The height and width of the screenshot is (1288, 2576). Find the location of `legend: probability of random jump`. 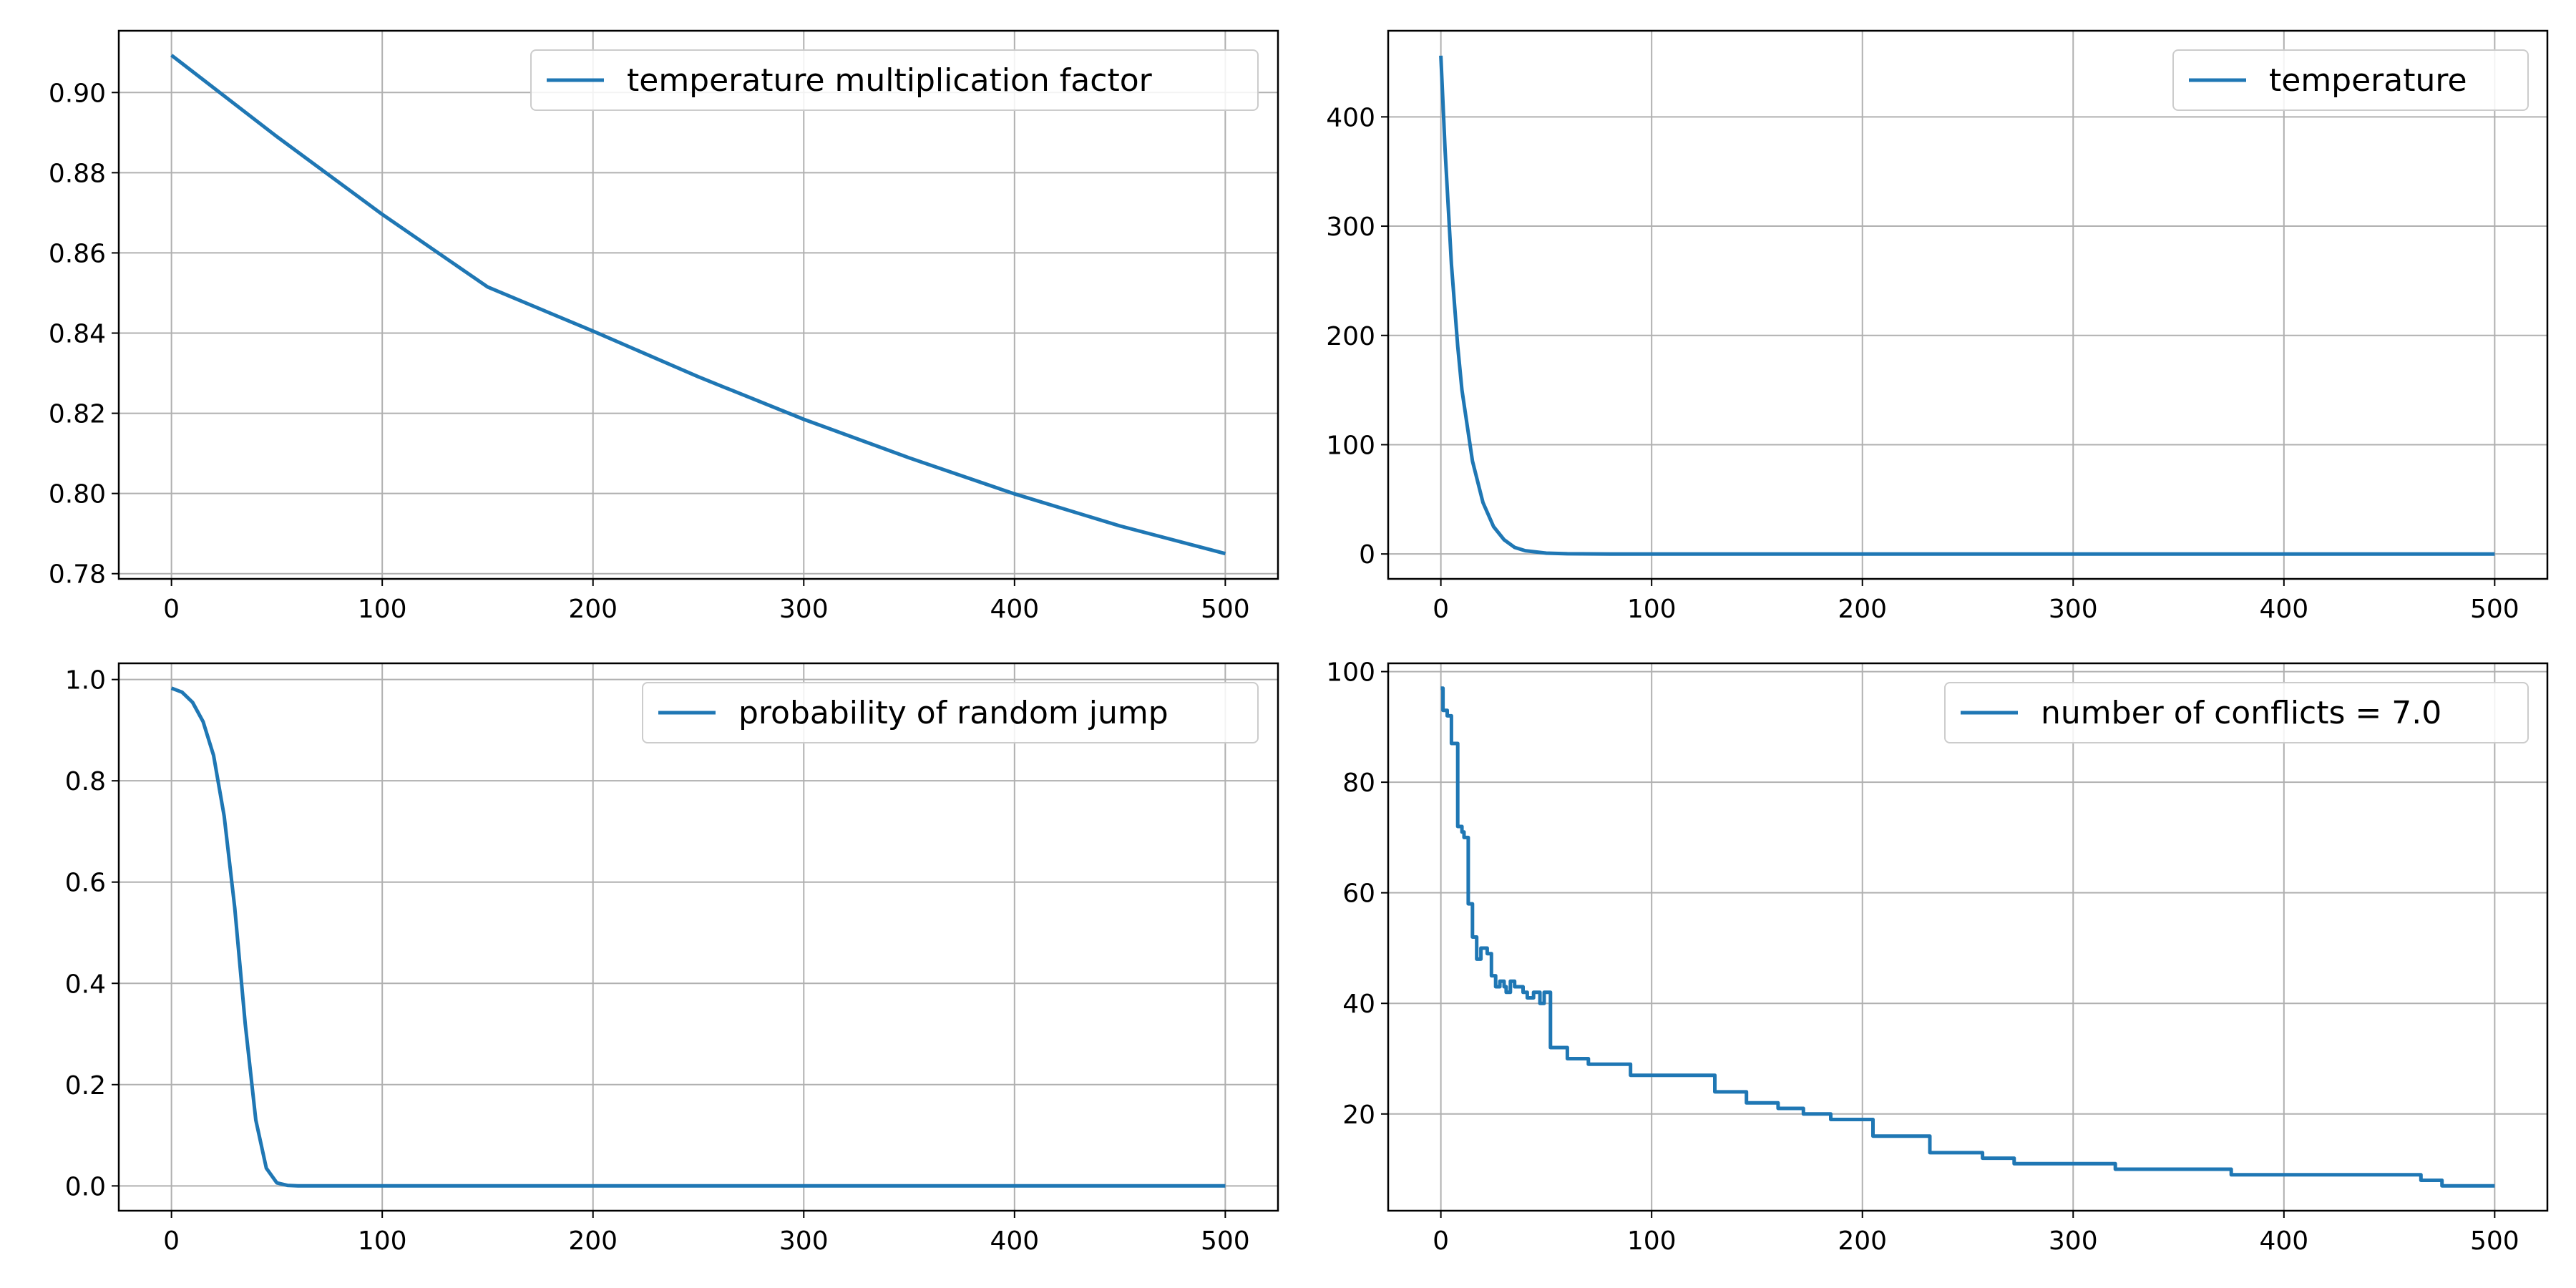

legend: probability of random jump is located at coordinates (950, 712).